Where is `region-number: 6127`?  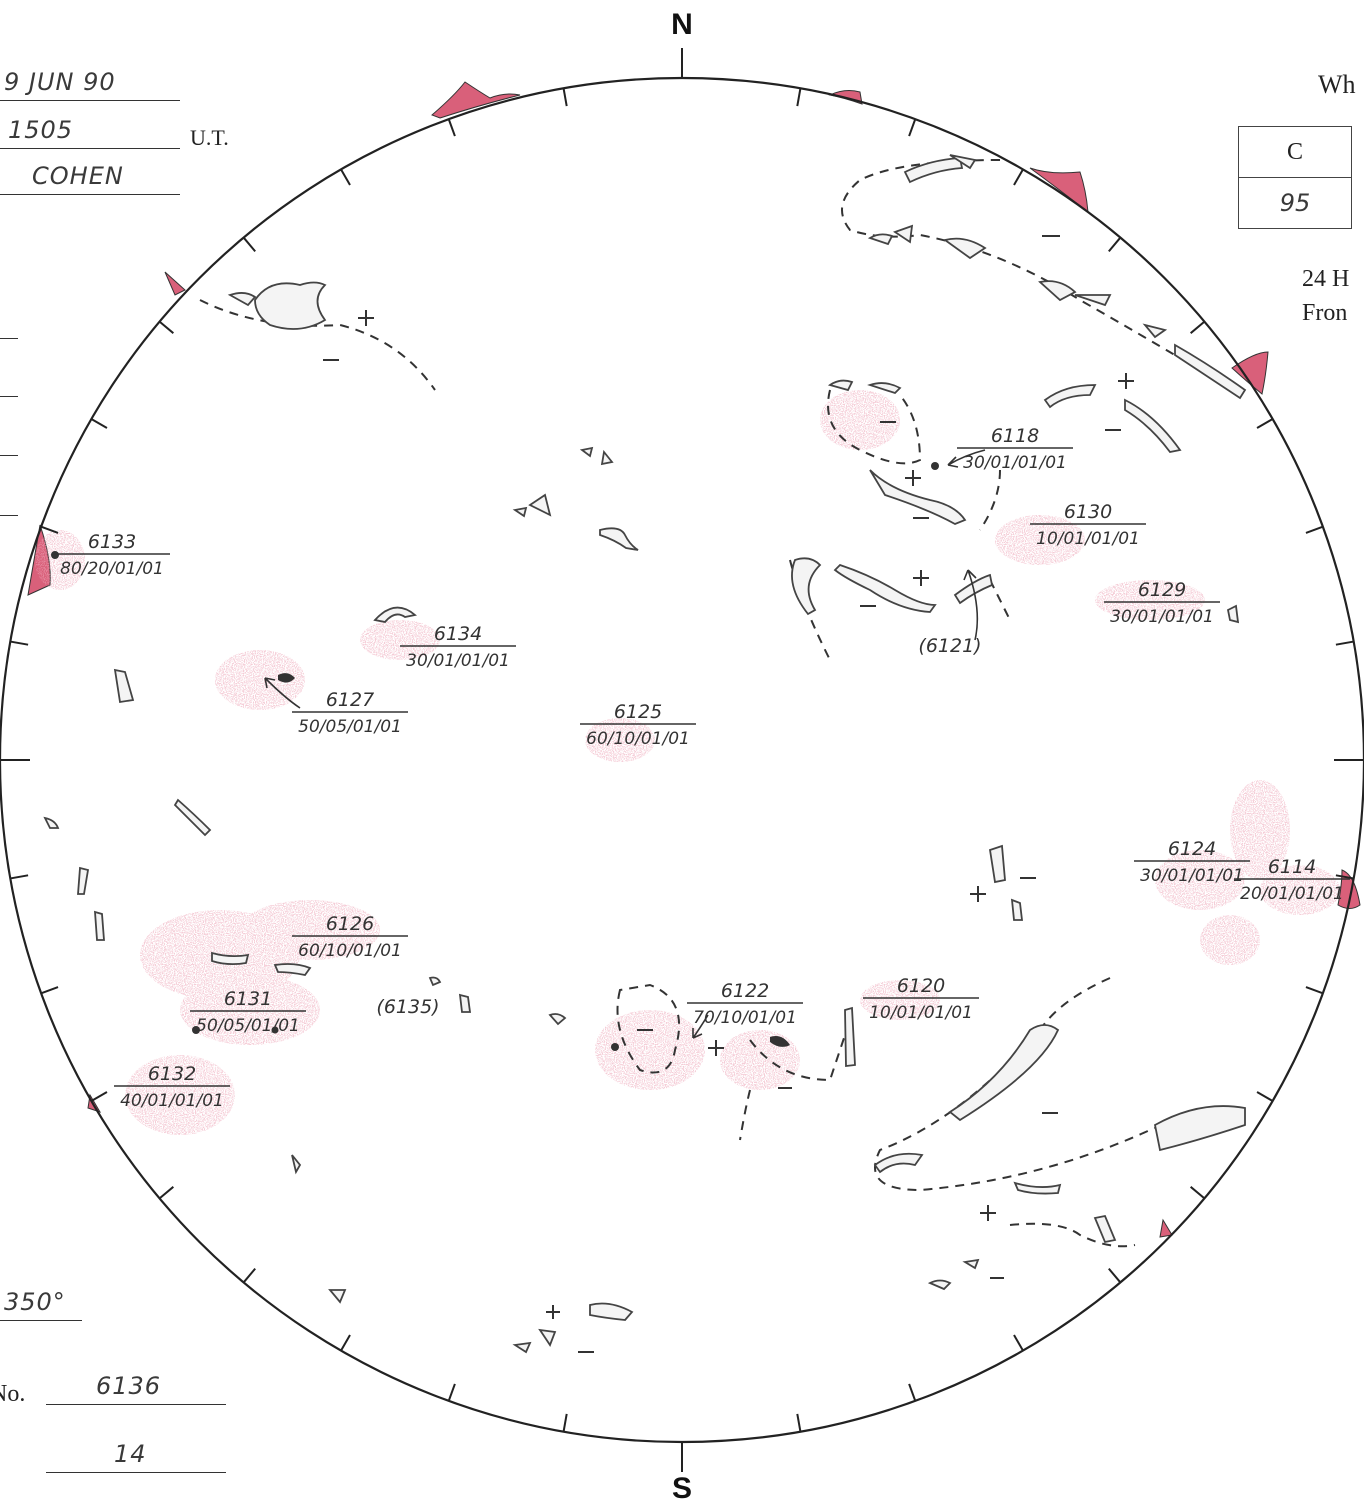
region-number: 6127 is located at coordinates (350, 700).